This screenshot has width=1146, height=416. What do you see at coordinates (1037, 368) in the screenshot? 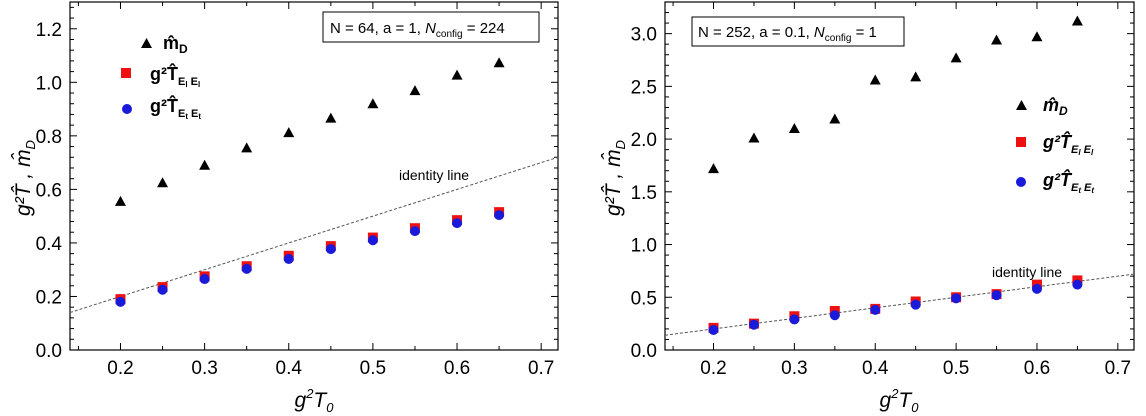
I see `right-x-tick-label: 0.6` at bounding box center [1037, 368].